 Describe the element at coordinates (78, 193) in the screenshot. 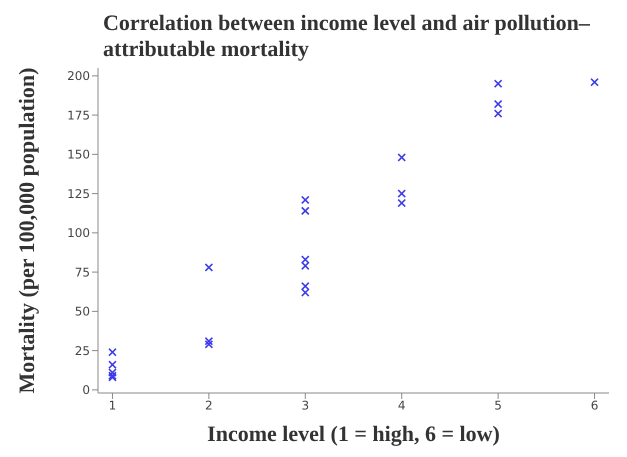

I see `y-tick-label: 125` at that location.